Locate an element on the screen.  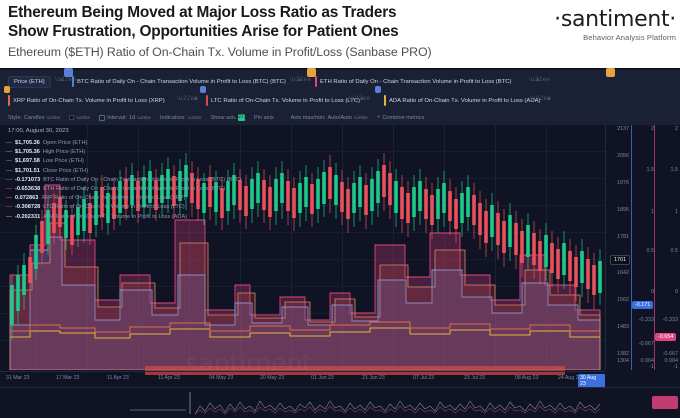
metric-chip-close-2: × is located at coordinates (300, 81).